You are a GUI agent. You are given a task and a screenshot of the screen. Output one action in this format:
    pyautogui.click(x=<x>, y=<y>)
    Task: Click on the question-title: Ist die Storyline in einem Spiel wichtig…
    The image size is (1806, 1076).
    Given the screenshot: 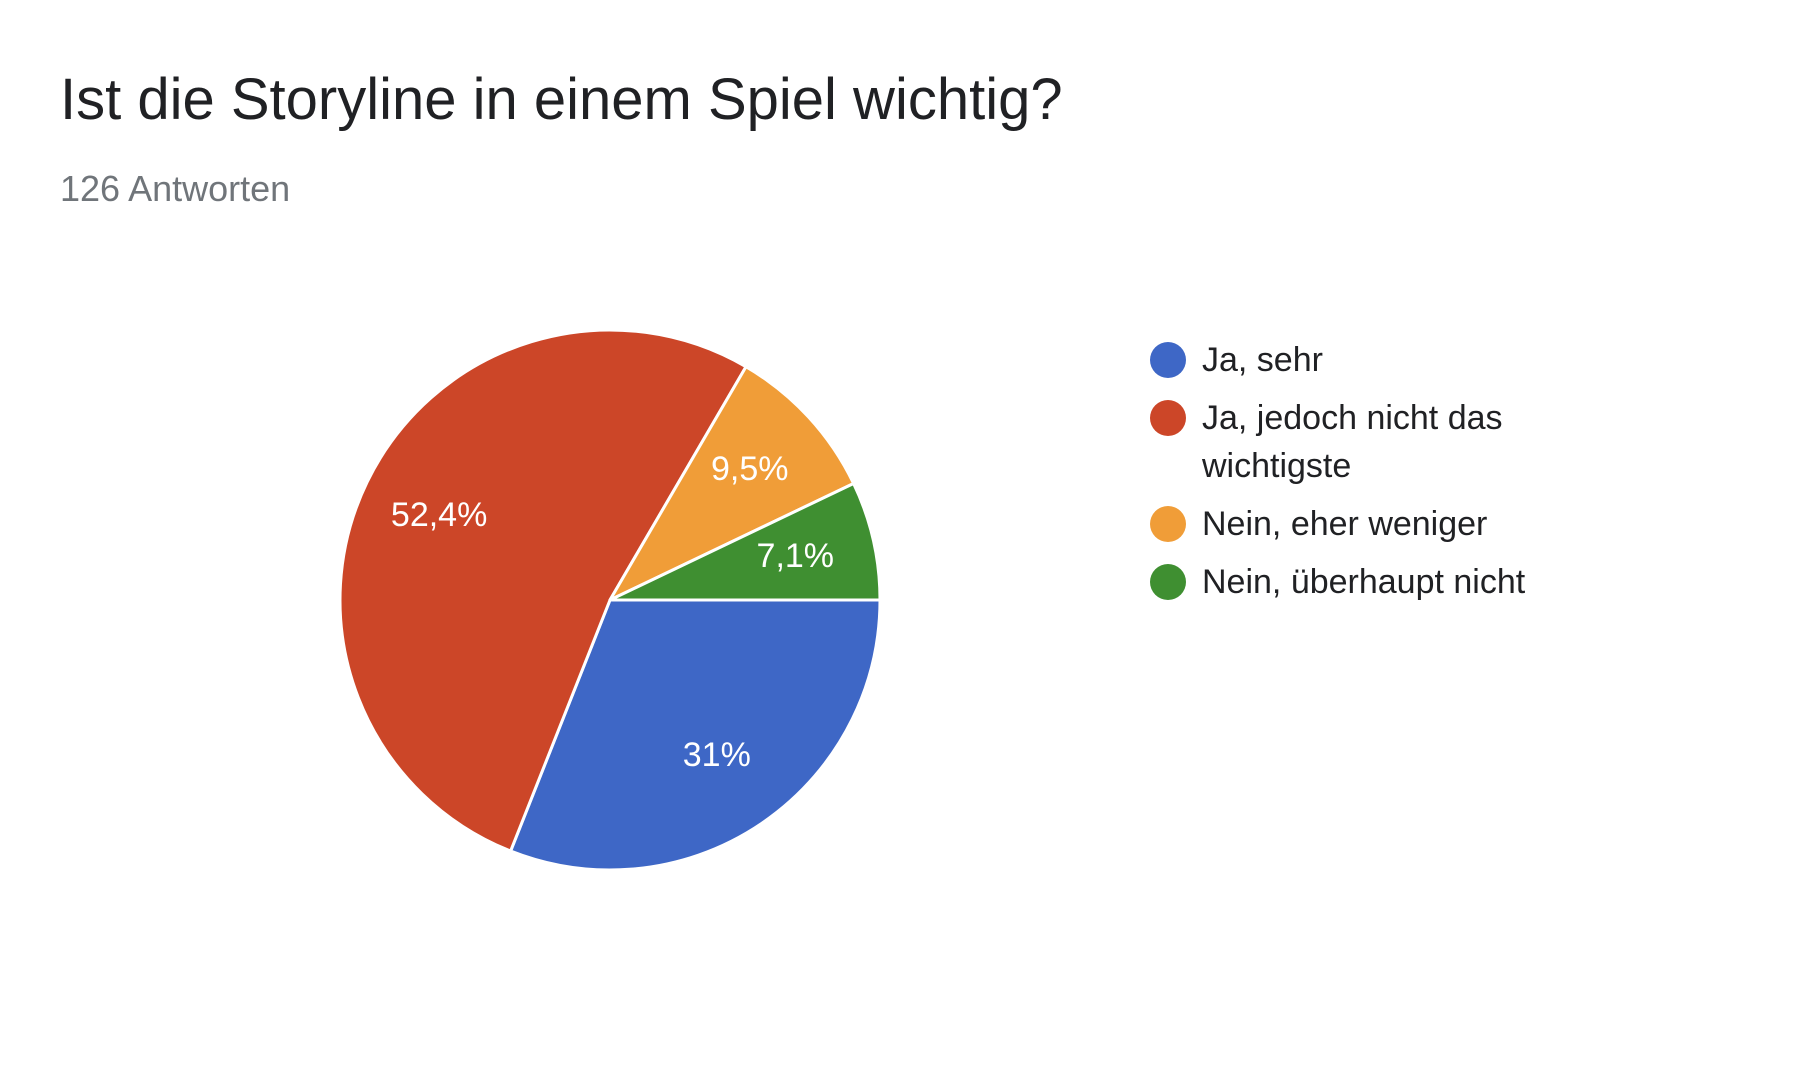 What is the action you would take?
    pyautogui.click(x=561, y=99)
    